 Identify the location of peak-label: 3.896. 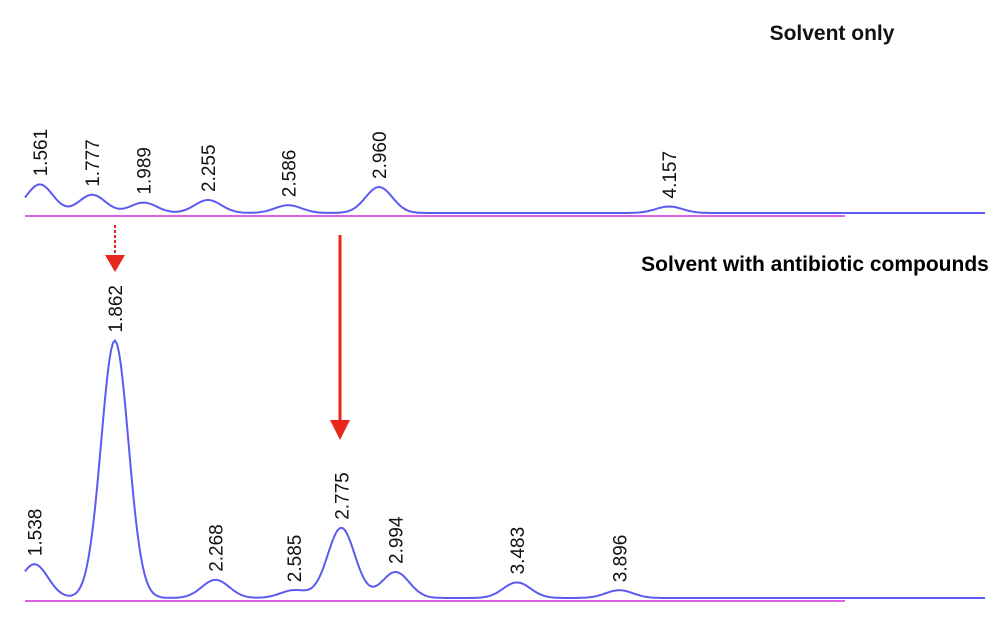
(620, 559).